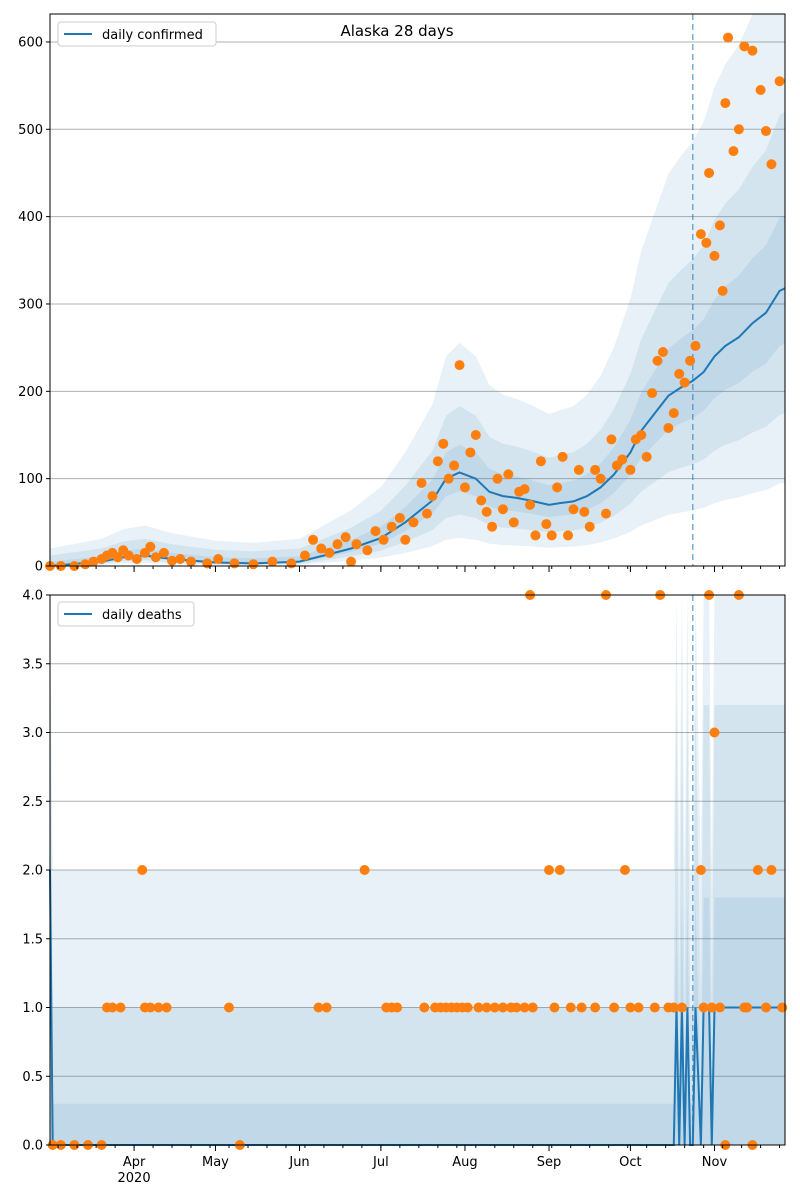 The width and height of the screenshot is (800, 1200). Describe the element at coordinates (134, 1178) in the screenshot. I see `deaths-xtick-label: 2020` at that location.